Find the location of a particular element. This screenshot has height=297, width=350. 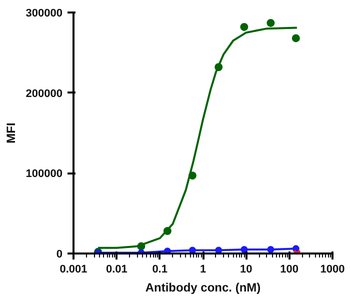

x-tick-label: 0.01 is located at coordinates (117, 270).